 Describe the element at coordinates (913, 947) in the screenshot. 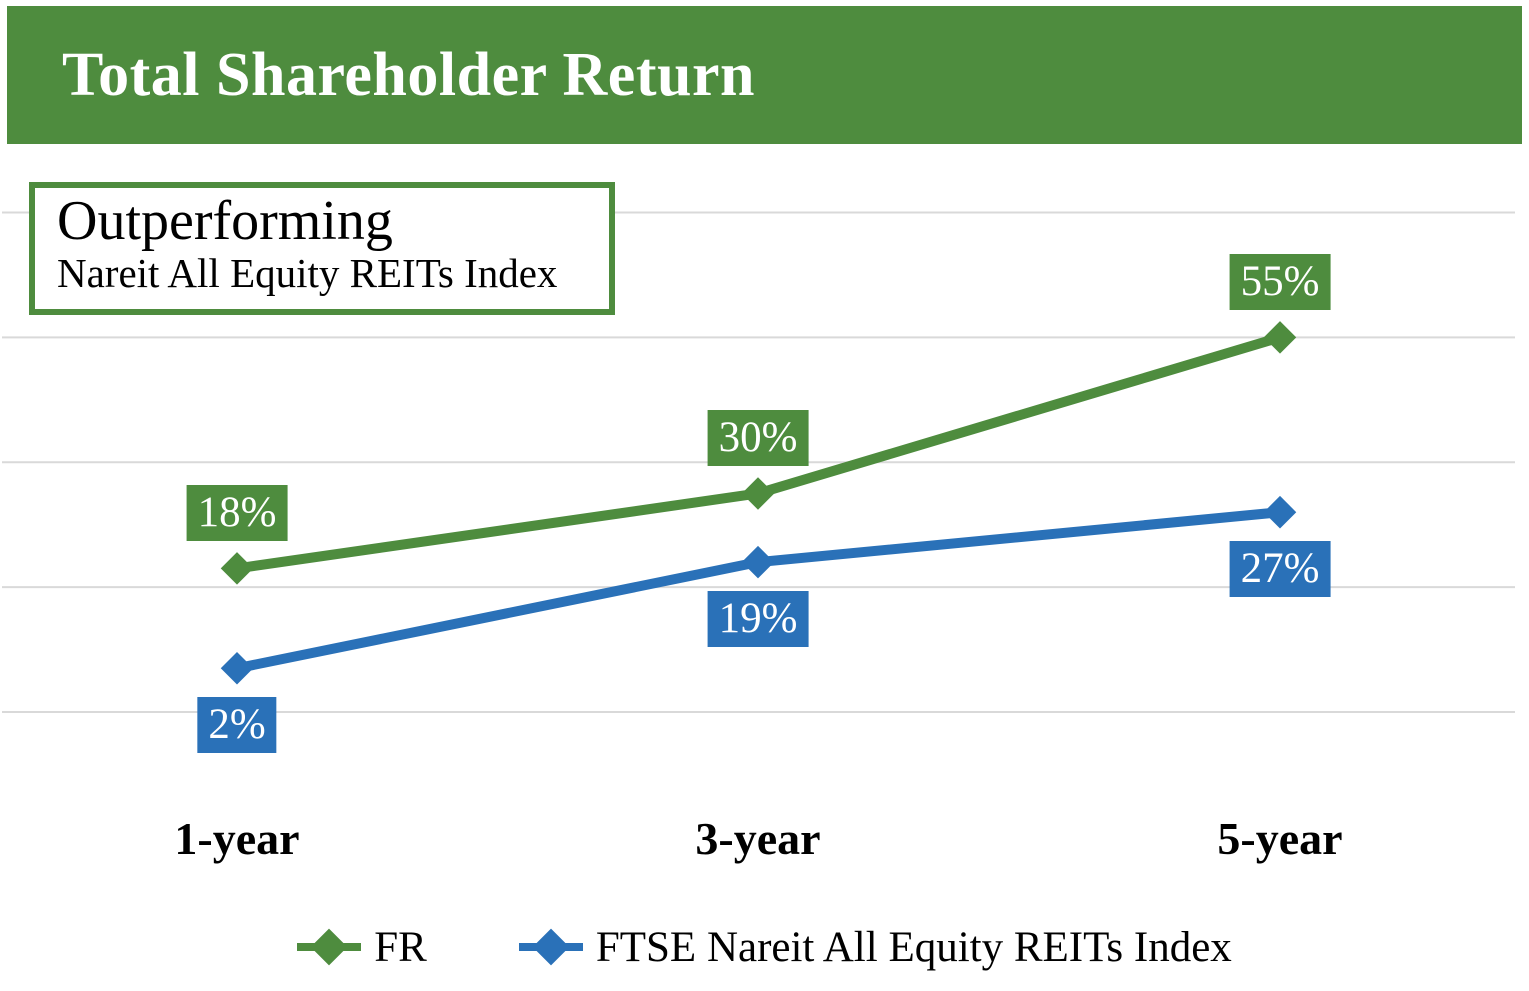

I see `legend-label-ftse: FTSE Nareit All Equity REITs Index` at that location.